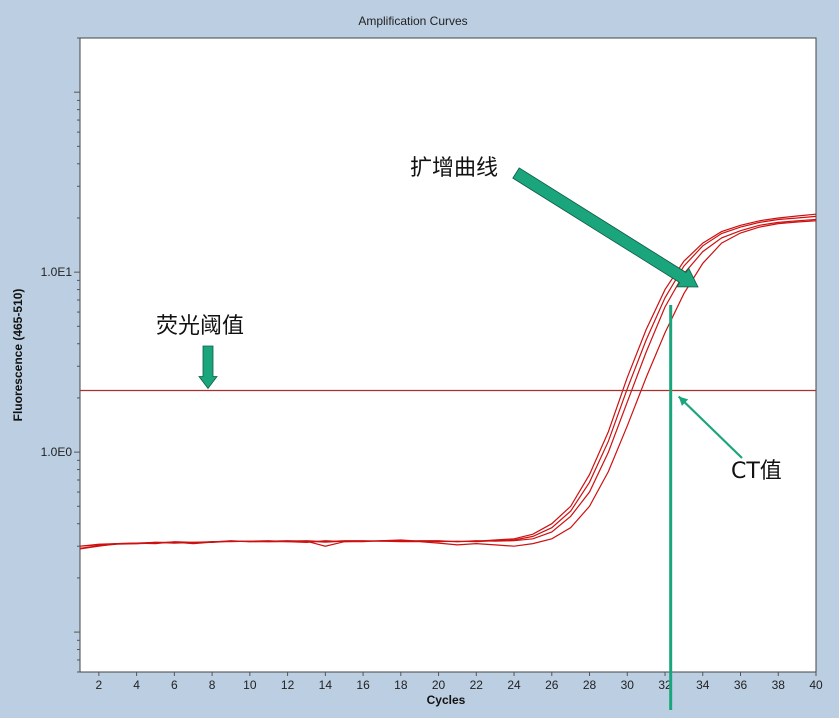 The image size is (839, 718). Describe the element at coordinates (477, 685) in the screenshot. I see `x-tick-label: 22` at that location.